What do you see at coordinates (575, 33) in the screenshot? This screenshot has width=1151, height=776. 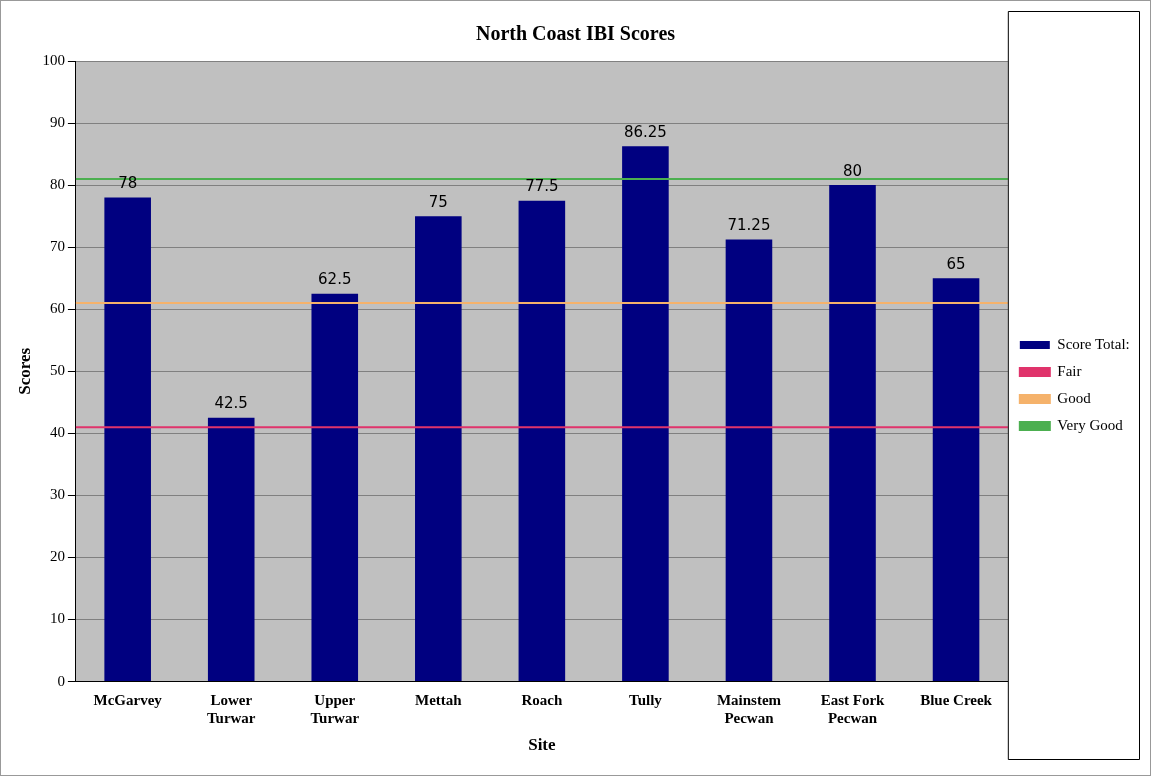 I see `chart-title: North Coast IBI Scores` at bounding box center [575, 33].